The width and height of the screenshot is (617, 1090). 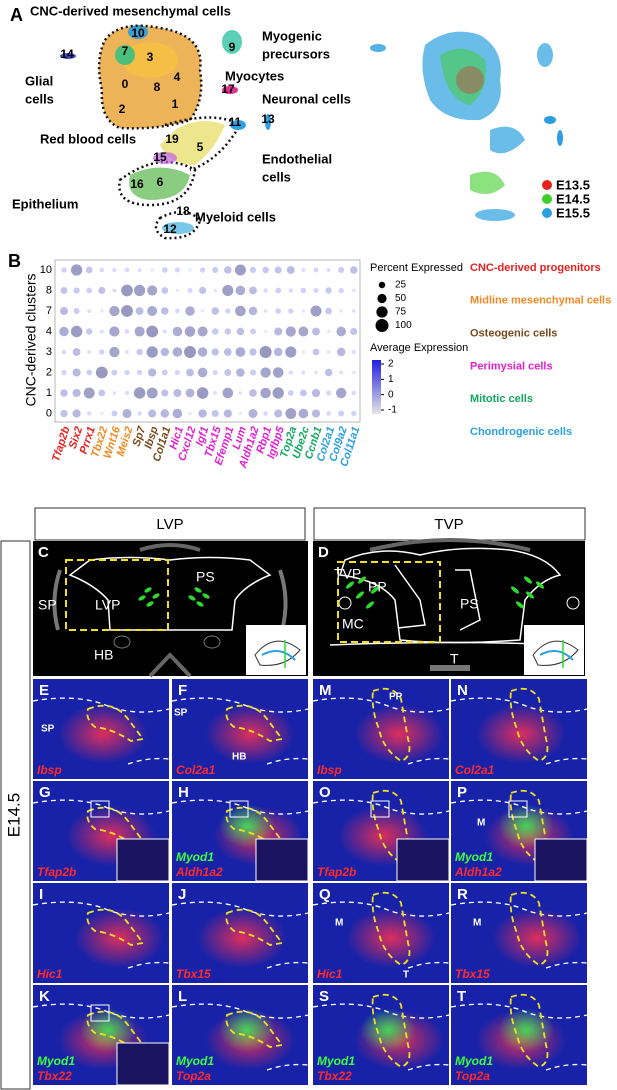 I want to click on cluster-label: 7, so click(x=125, y=51).